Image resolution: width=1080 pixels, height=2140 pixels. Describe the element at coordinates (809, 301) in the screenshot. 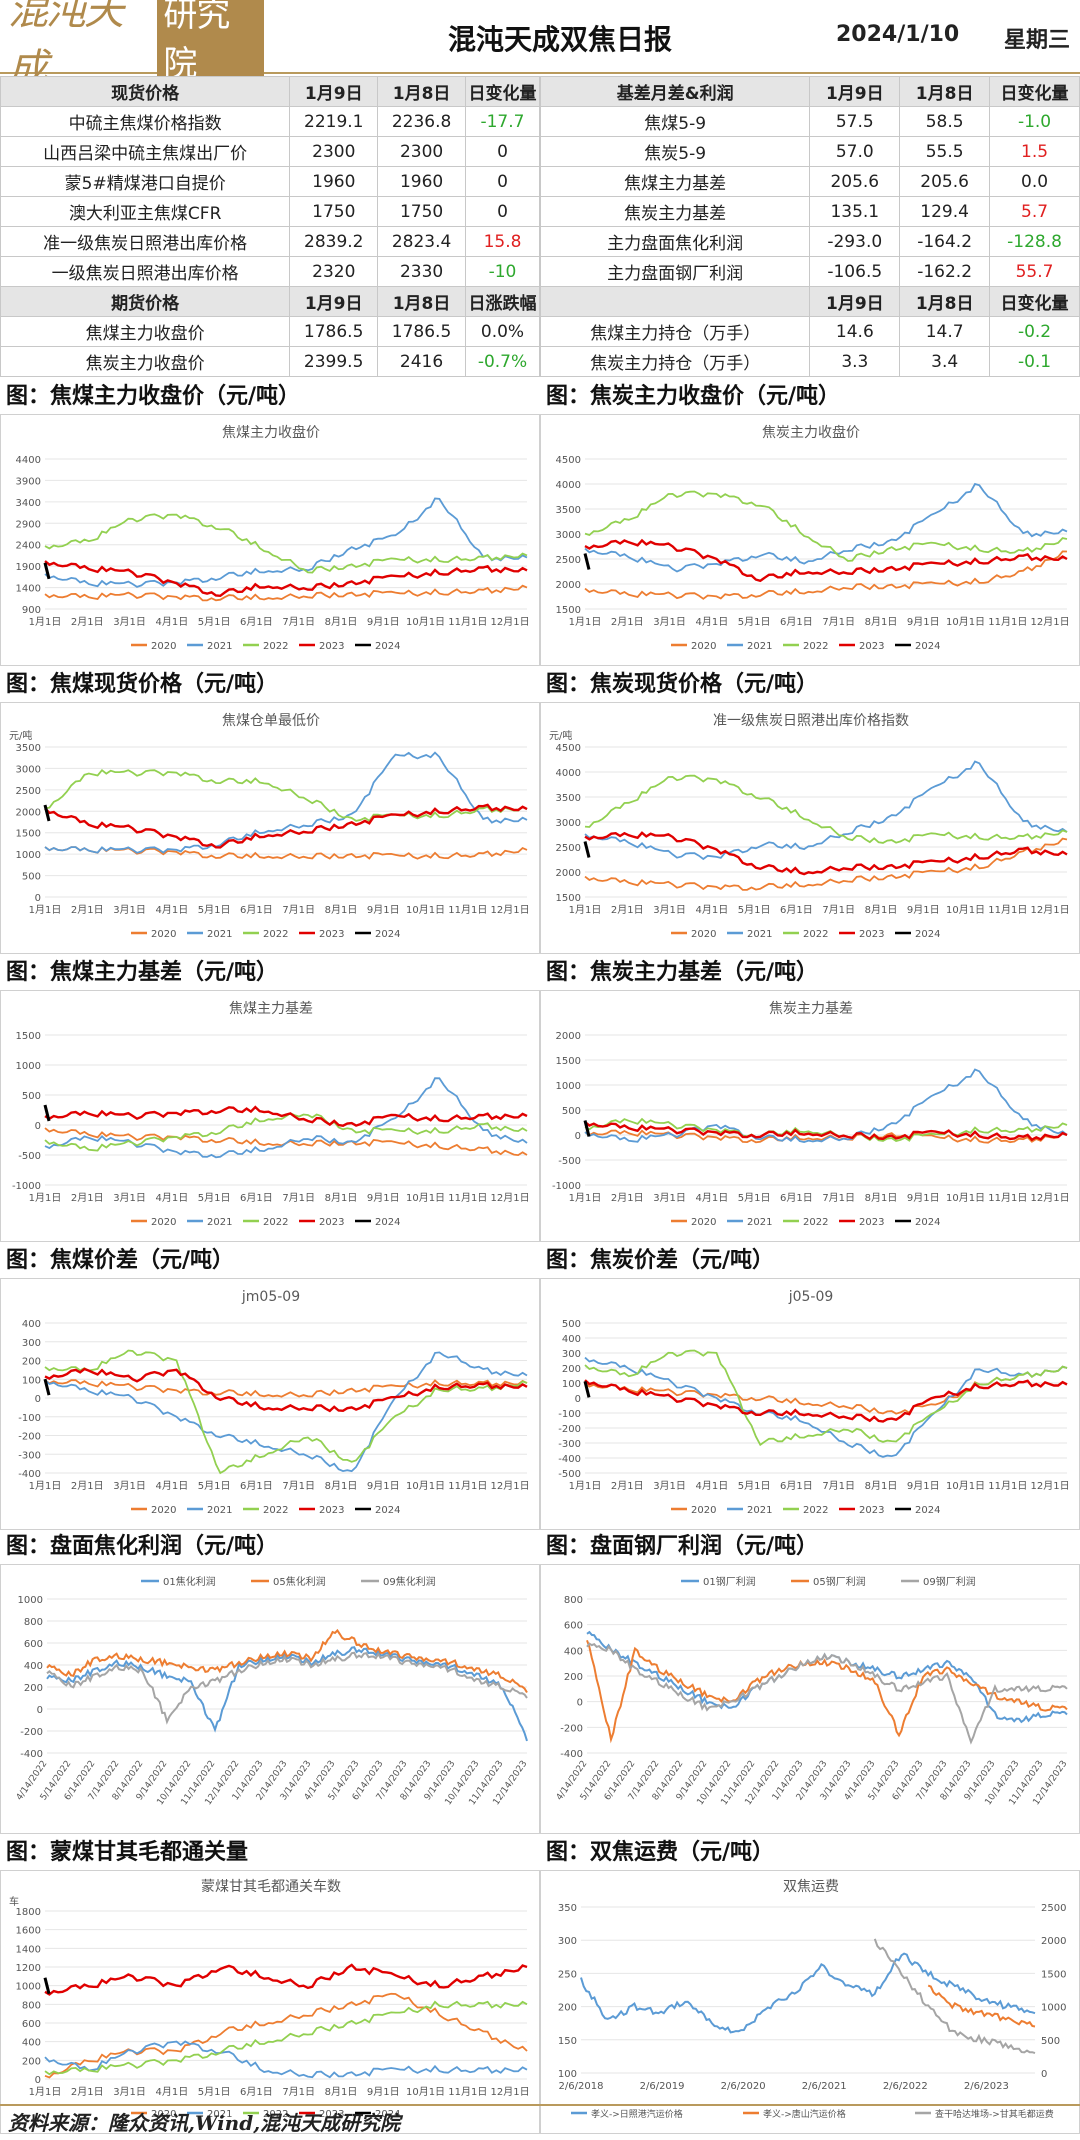

I see `position-table-header: 1月9日 1月8日 日变化量` at that location.